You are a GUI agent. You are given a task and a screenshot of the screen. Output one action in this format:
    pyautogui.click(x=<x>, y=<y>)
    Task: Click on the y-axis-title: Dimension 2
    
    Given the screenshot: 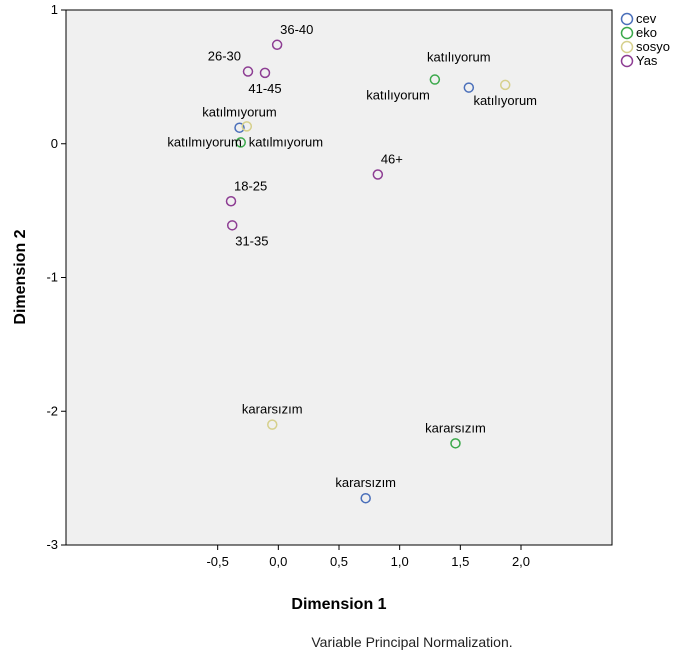 What is the action you would take?
    pyautogui.click(x=20, y=276)
    